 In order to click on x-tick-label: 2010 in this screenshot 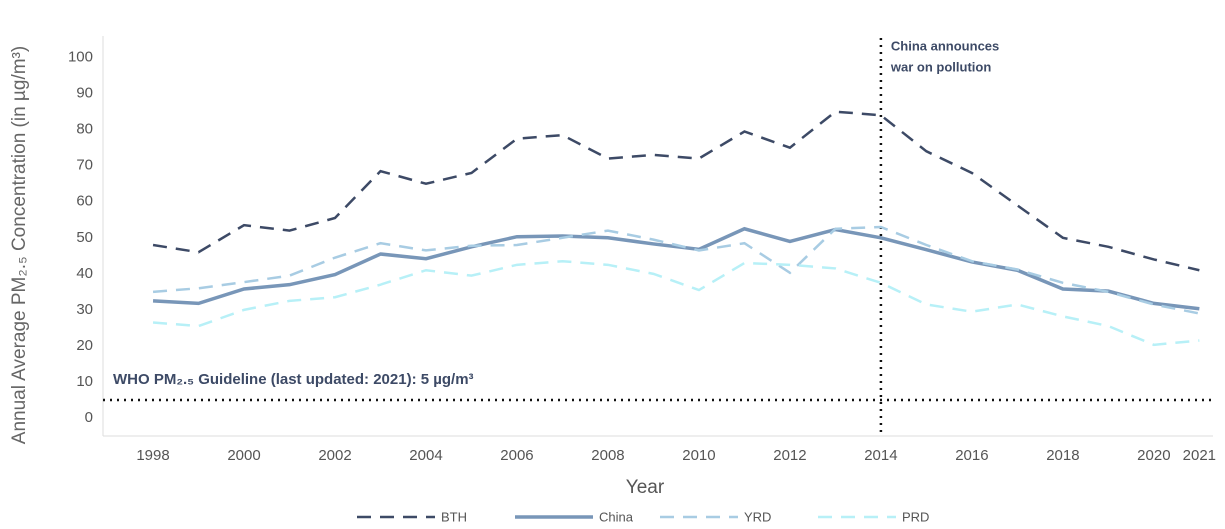, I will do `click(698, 455)`.